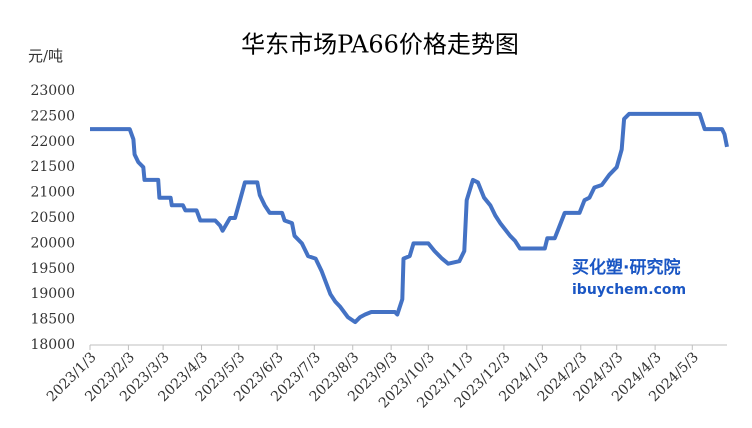  What do you see at coordinates (52, 193) in the screenshot?
I see `y-tick-label: 21000` at bounding box center [52, 193].